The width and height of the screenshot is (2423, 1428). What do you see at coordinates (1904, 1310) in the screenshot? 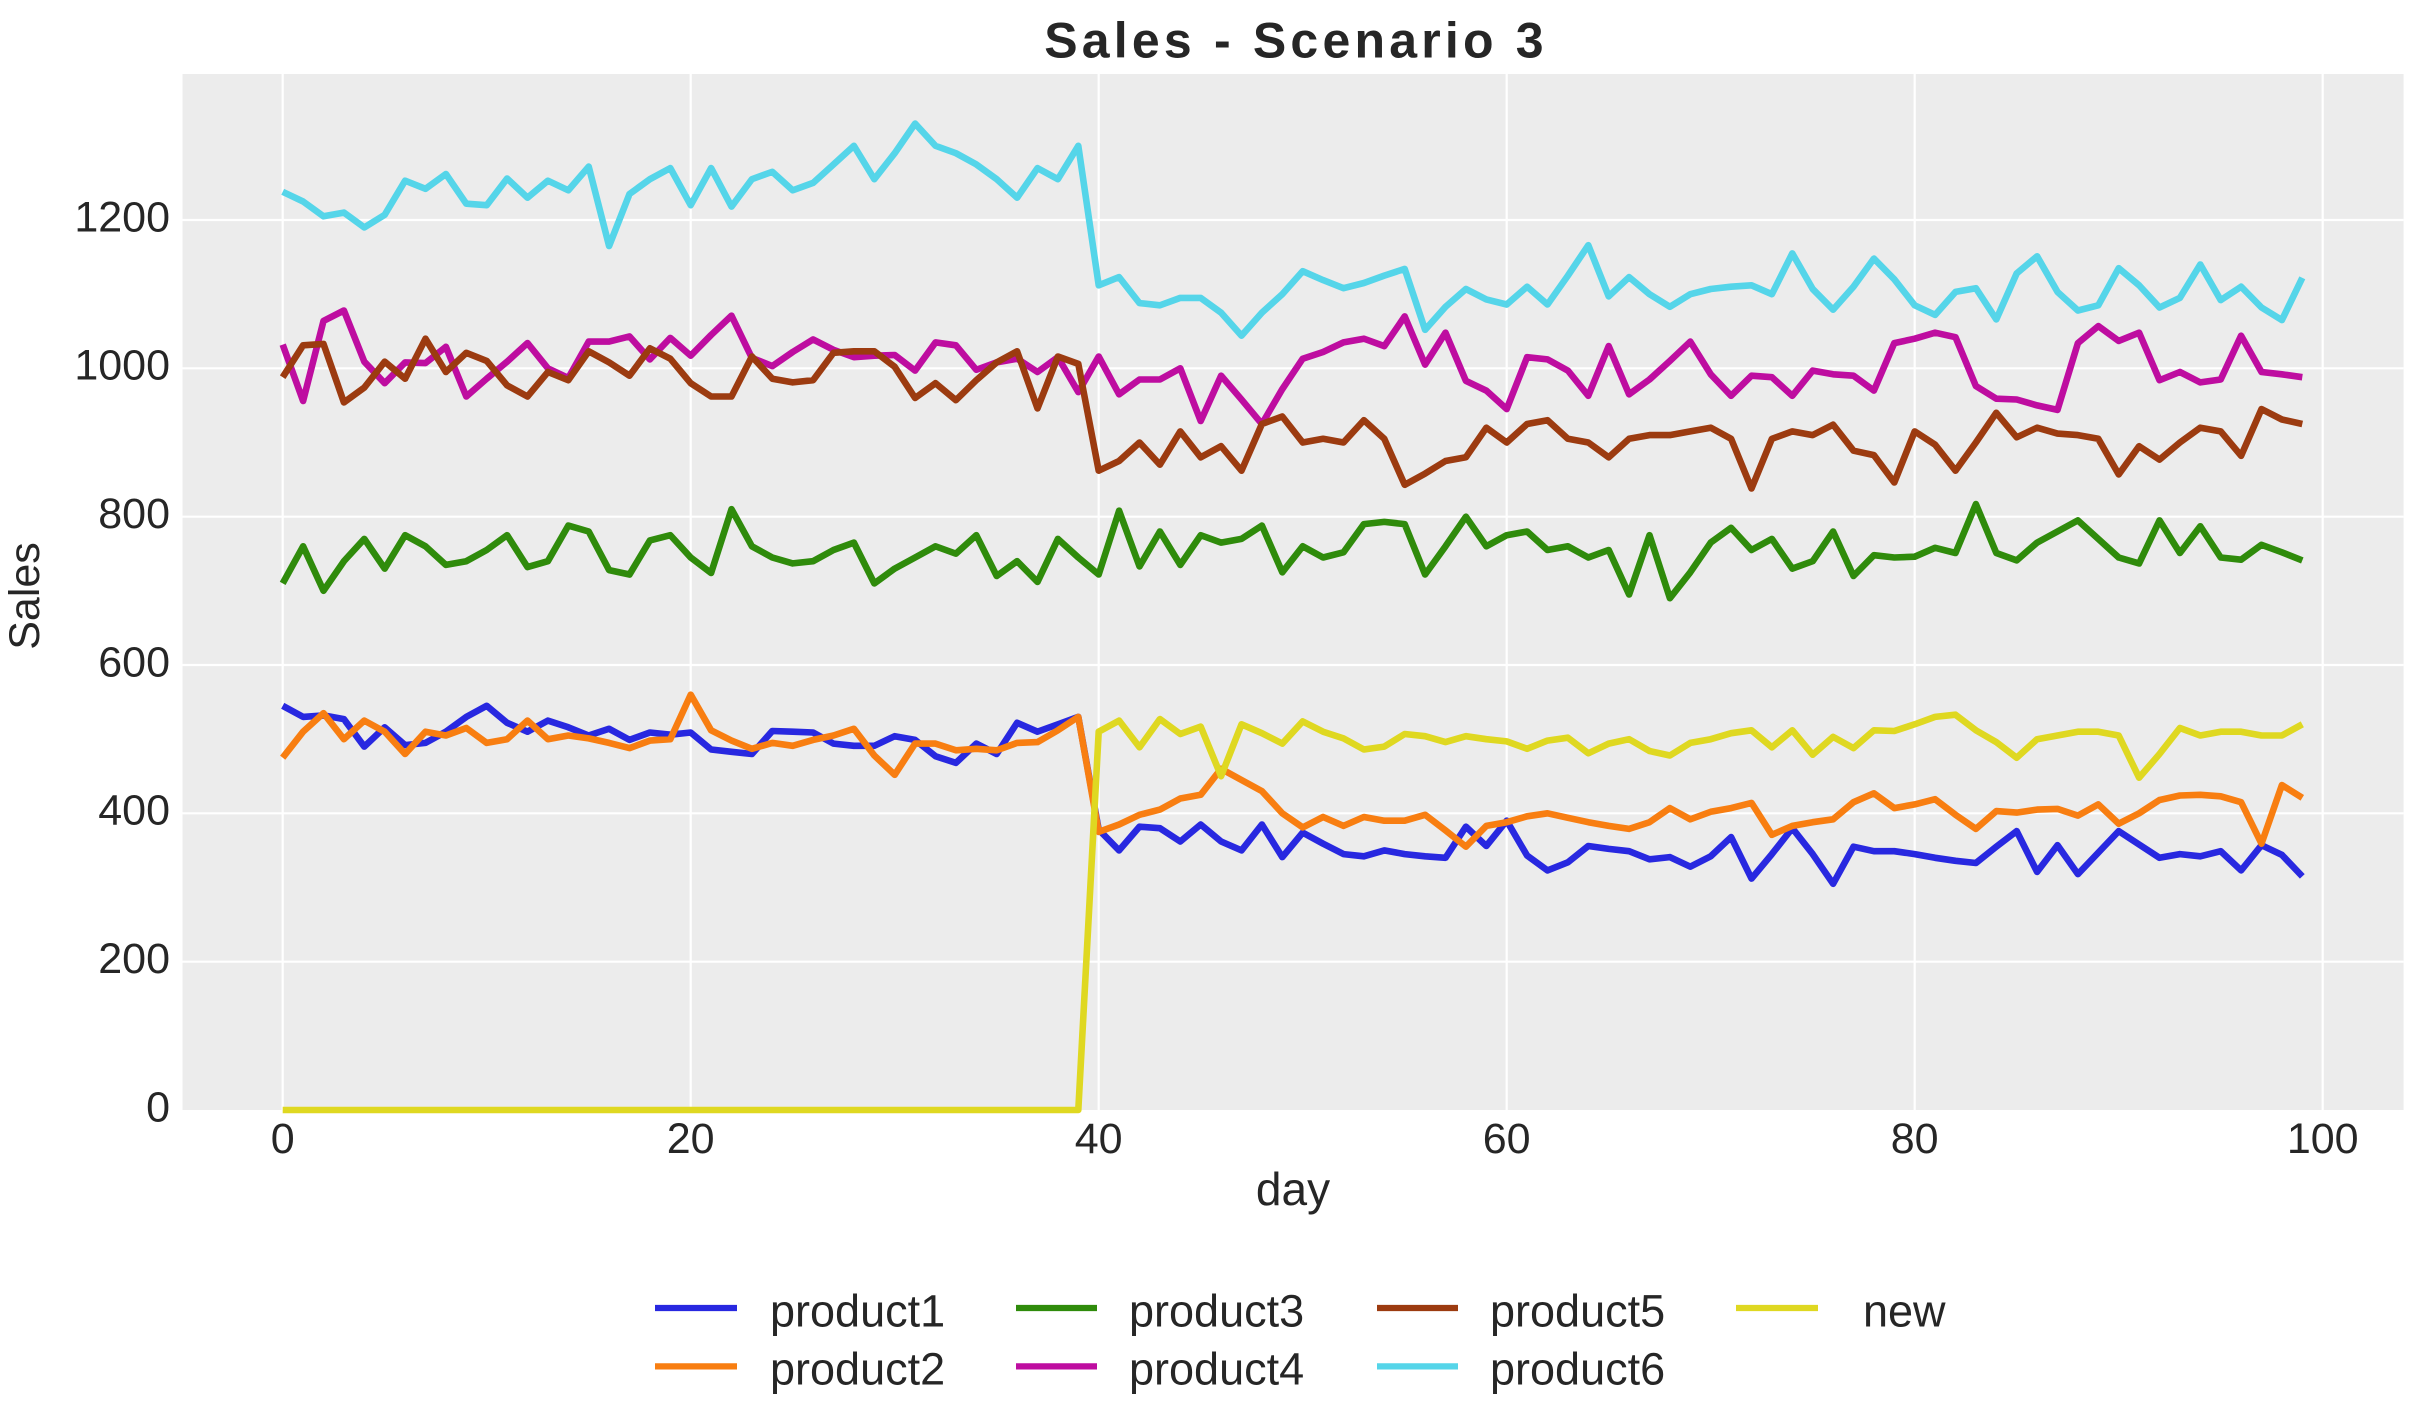
I see `svg-text: new` at bounding box center [1904, 1310].